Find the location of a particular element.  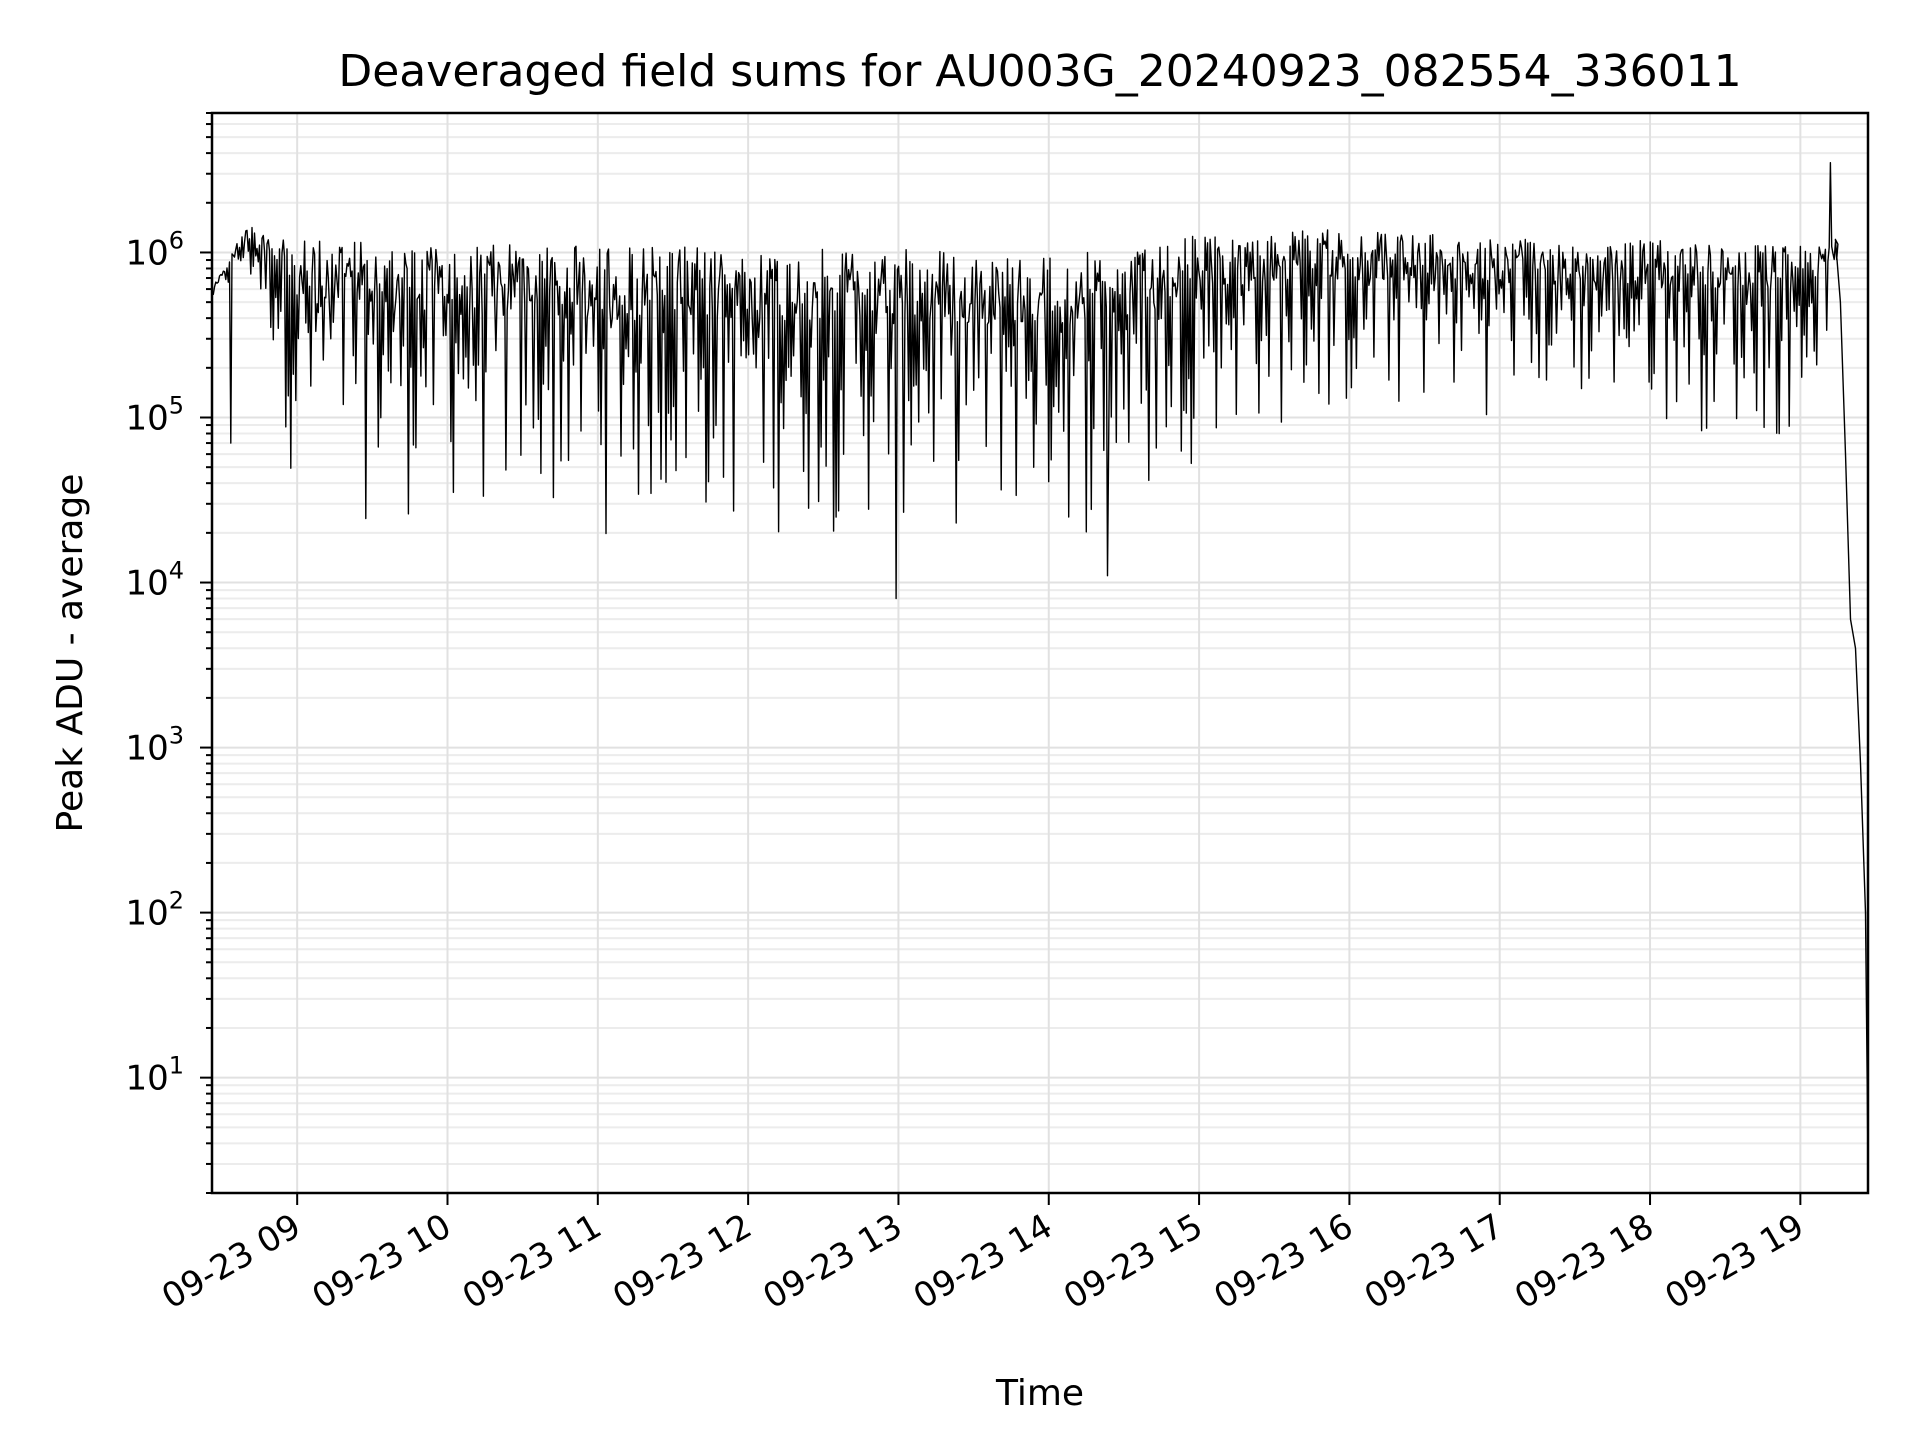

y-tick-label: 10⁵ is located at coordinates (154, 415).